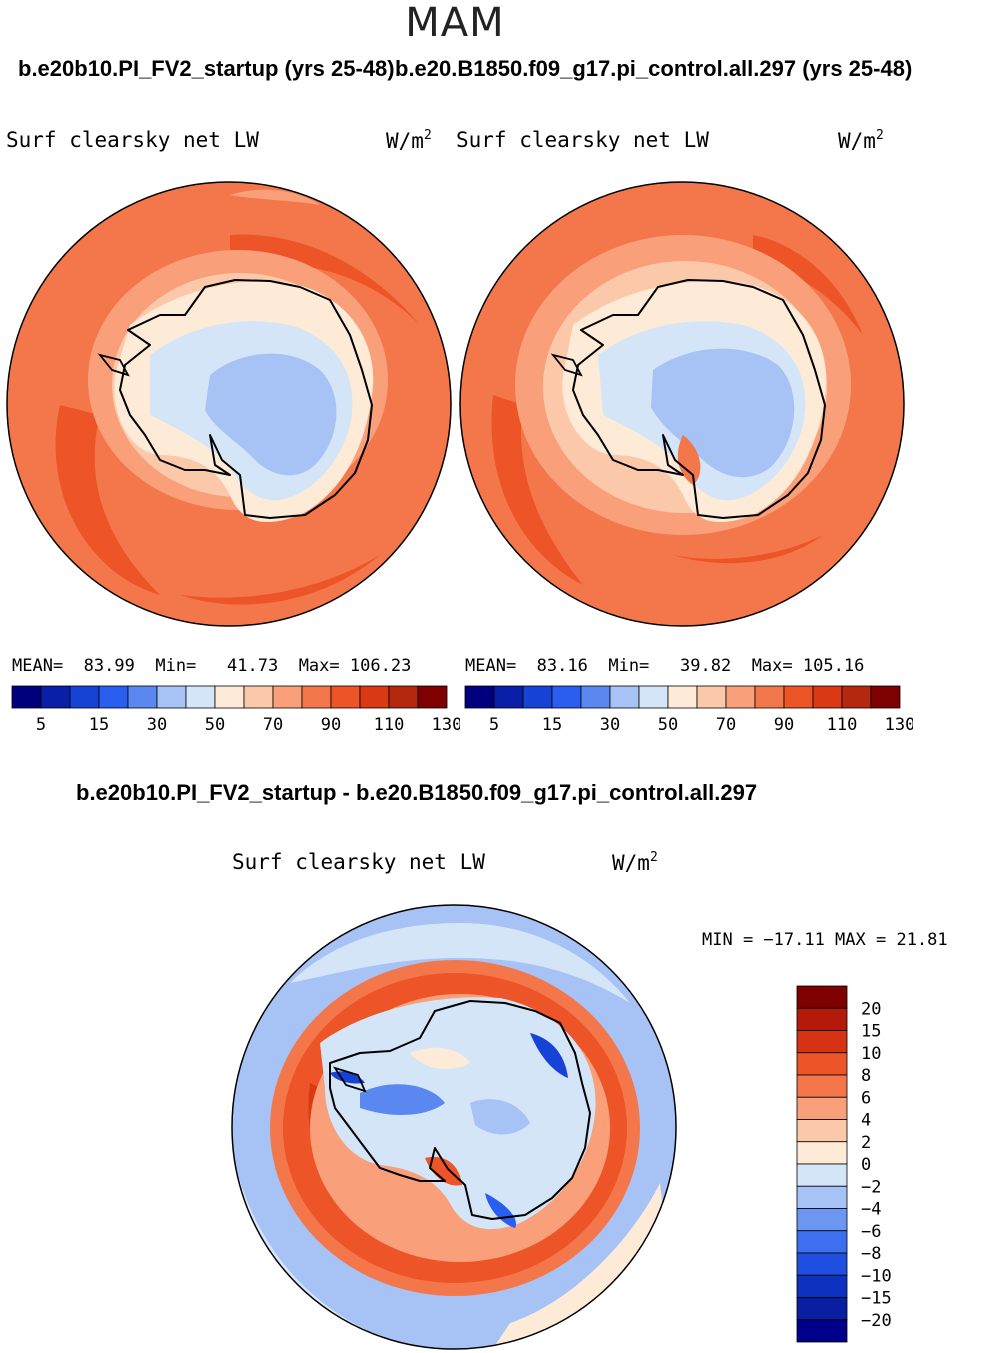  What do you see at coordinates (871, 1187) in the screenshot?
I see `diff-colorbar-tick-label-8: −2` at bounding box center [871, 1187].